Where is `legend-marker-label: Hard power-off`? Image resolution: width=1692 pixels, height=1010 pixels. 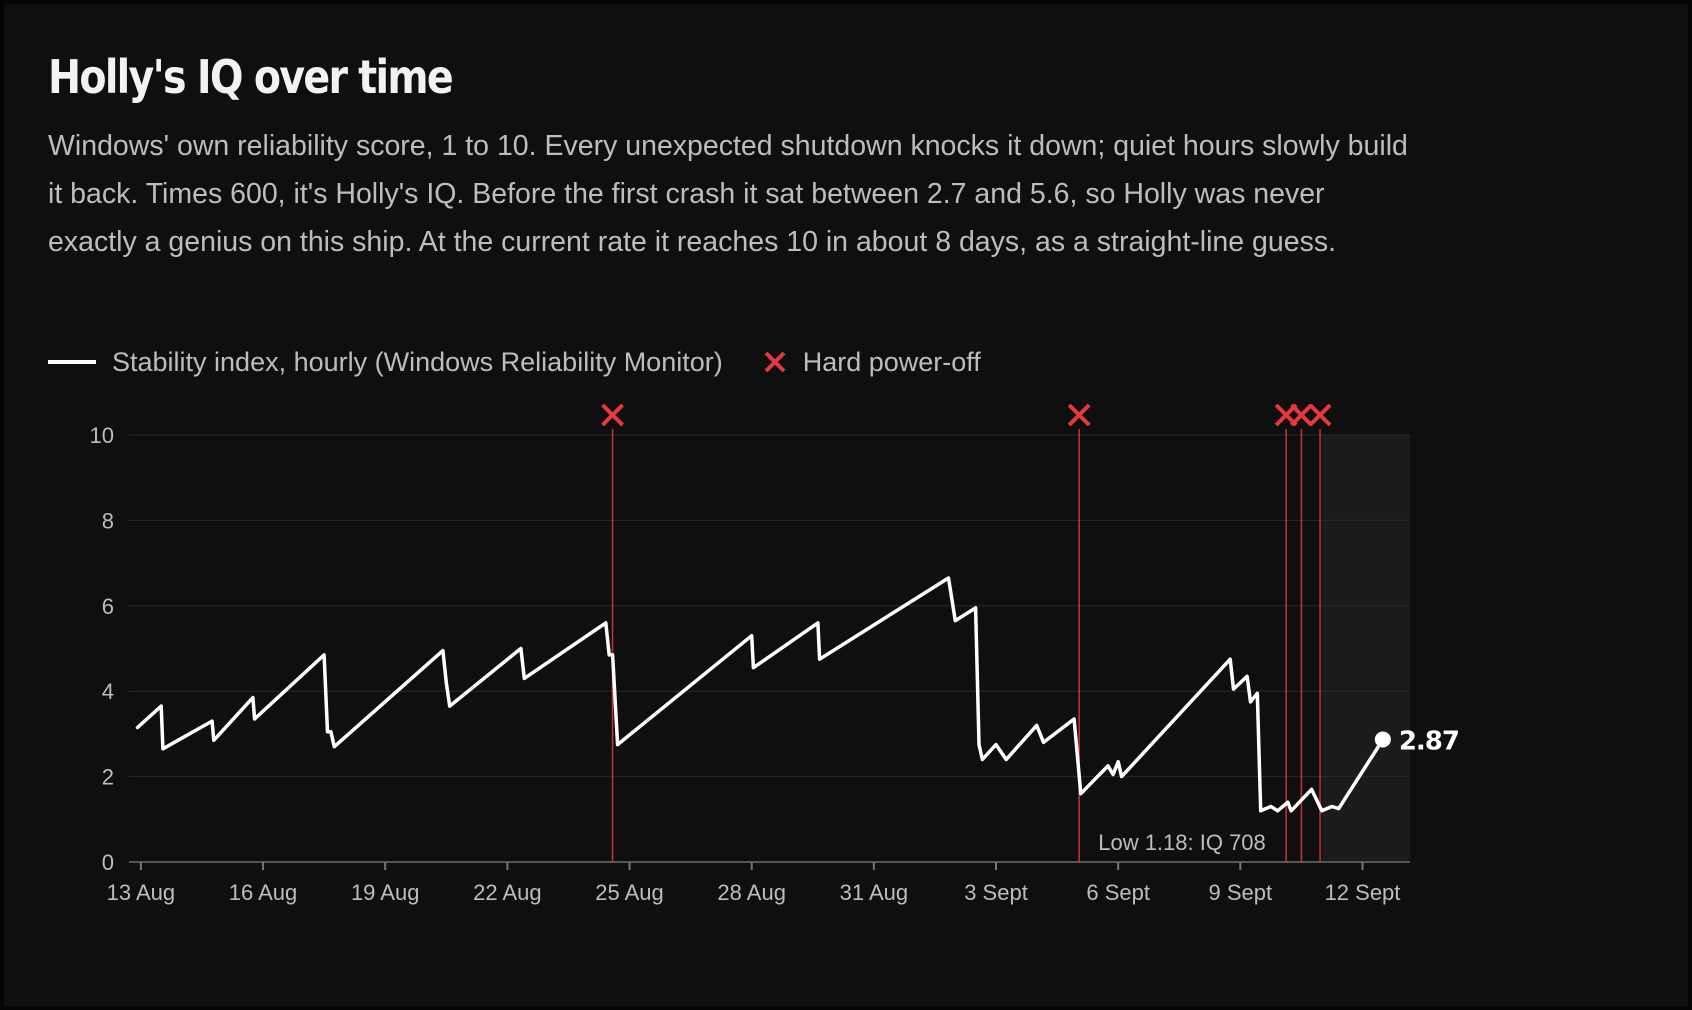
legend-marker-label: Hard power-off is located at coordinates (891, 361).